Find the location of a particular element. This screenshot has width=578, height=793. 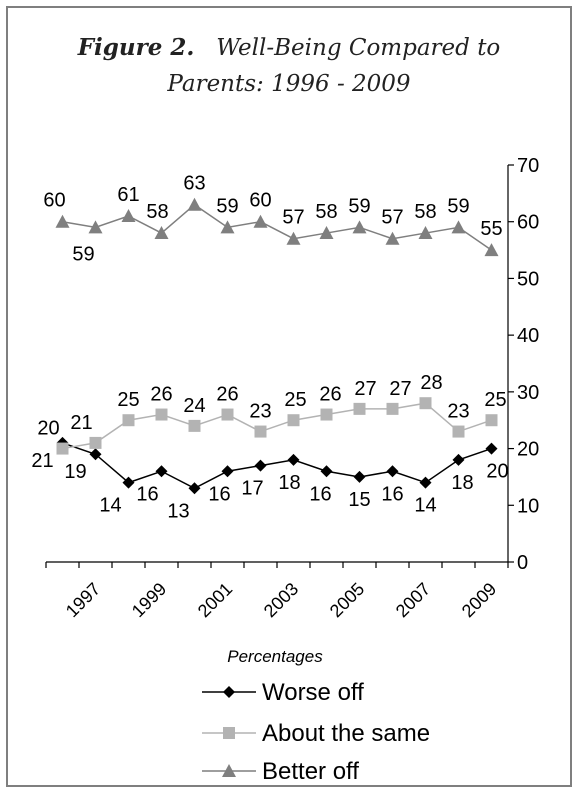

y-tick-label: 10 is located at coordinates (528, 506).